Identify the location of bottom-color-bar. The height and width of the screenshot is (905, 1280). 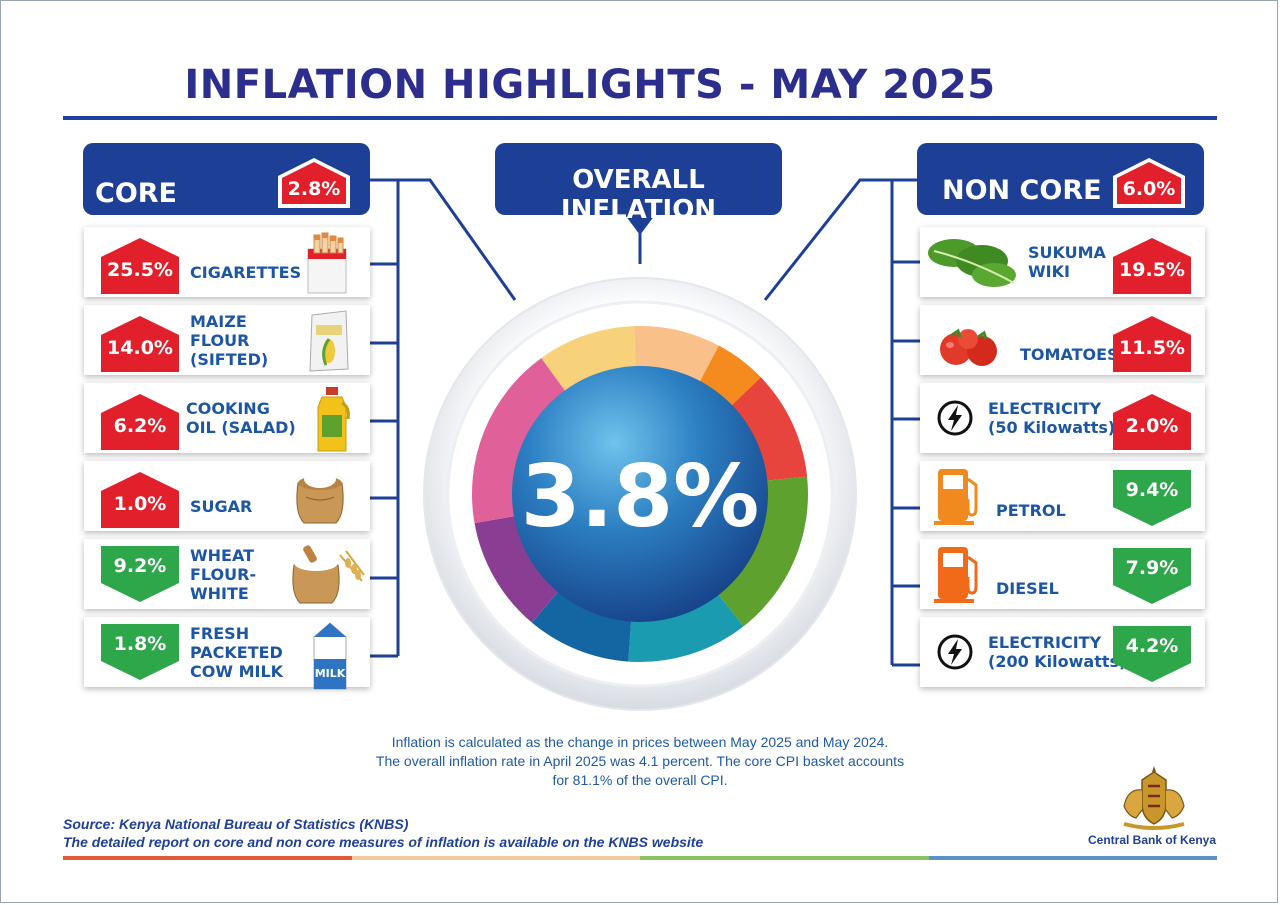
(640, 858).